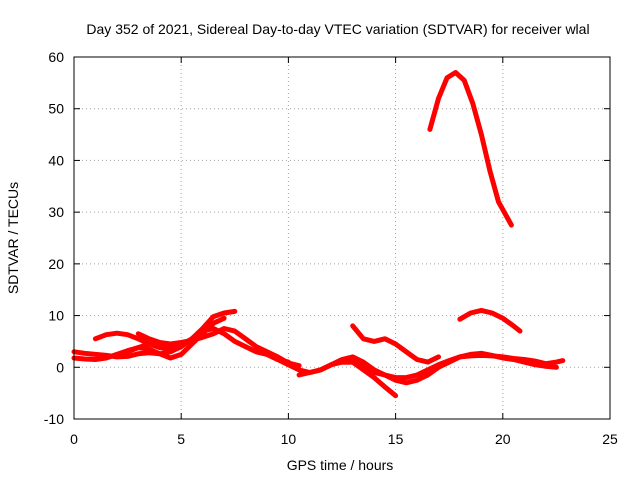  What do you see at coordinates (56, 212) in the screenshot?
I see `y-tick-label: 30` at bounding box center [56, 212].